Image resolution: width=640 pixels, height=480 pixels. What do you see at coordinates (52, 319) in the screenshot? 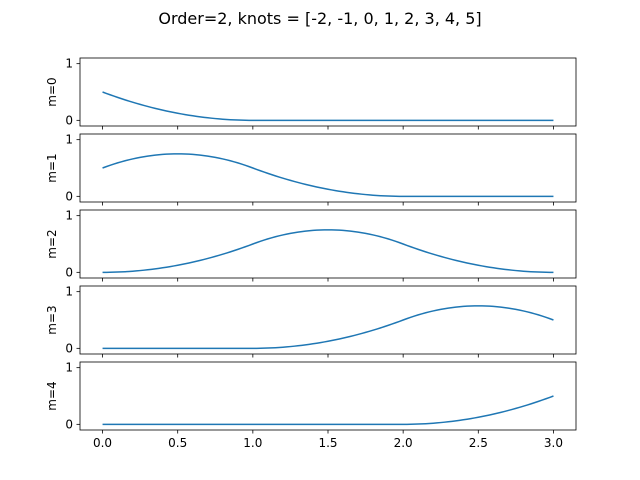
I see `y-axis-label: m=3` at bounding box center [52, 319].